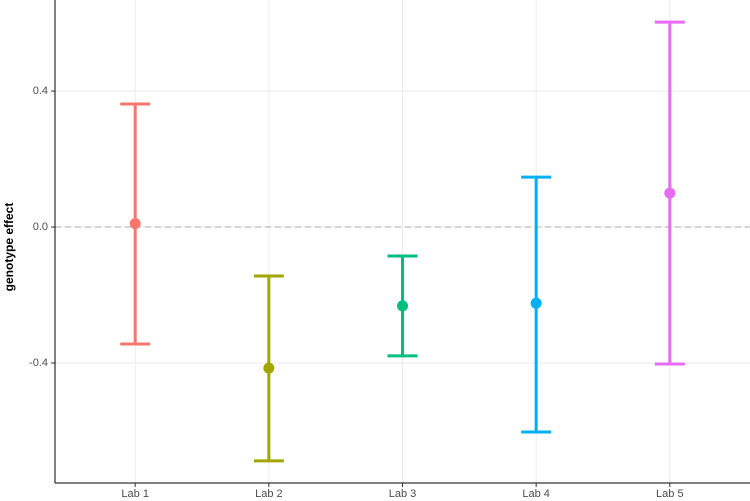 Image resolution: width=750 pixels, height=501 pixels. Describe the element at coordinates (40, 227) in the screenshot. I see `y-tick-label: 0.0` at that location.